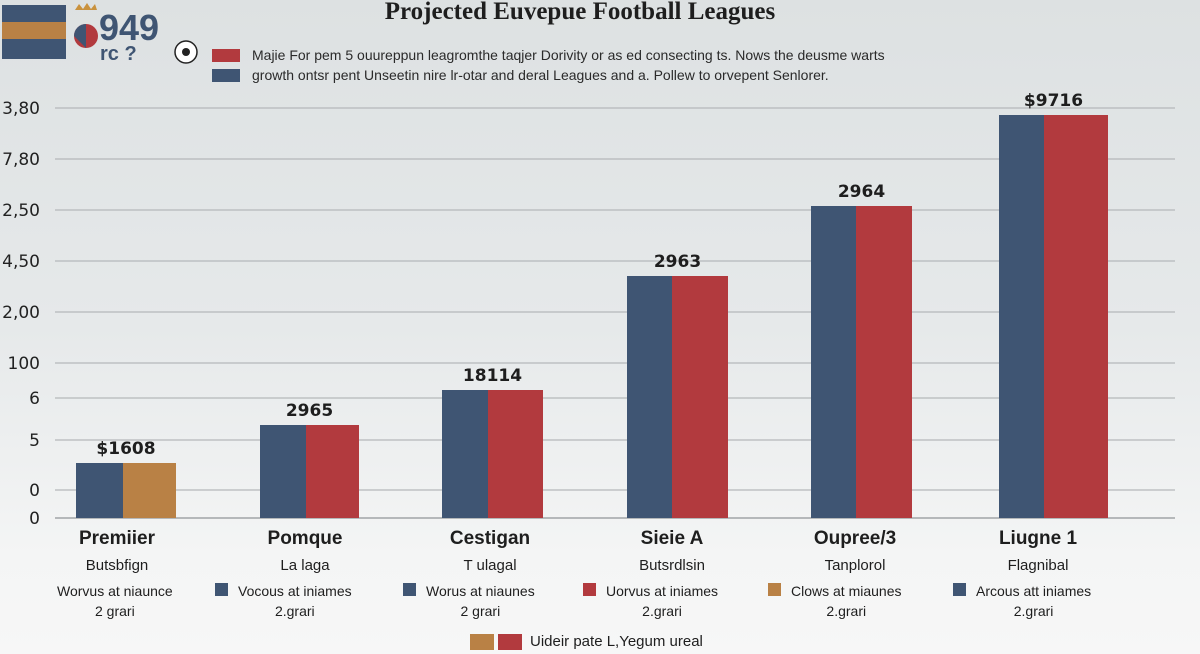 Image resolution: width=1200 pixels, height=654 pixels. What do you see at coordinates (309, 411) in the screenshot?
I see `data-label: 2965` at bounding box center [309, 411].